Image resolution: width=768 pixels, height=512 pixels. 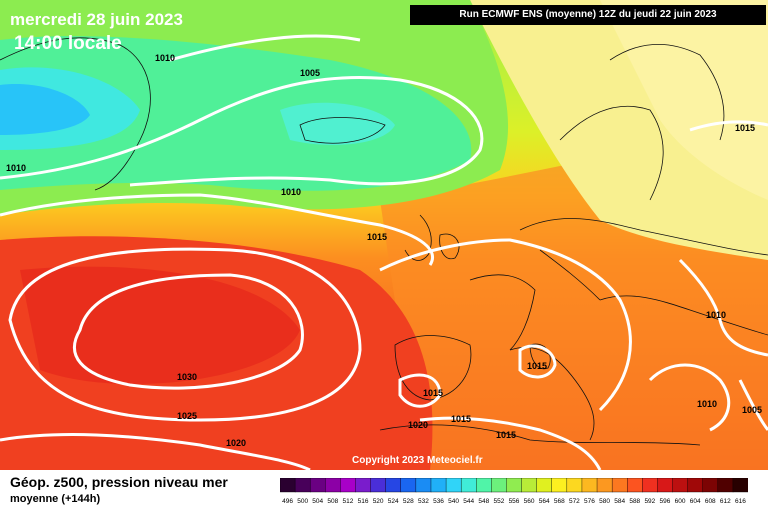 What do you see at coordinates (423, 501) in the screenshot?
I see `scale-value-label: 532` at bounding box center [423, 501].